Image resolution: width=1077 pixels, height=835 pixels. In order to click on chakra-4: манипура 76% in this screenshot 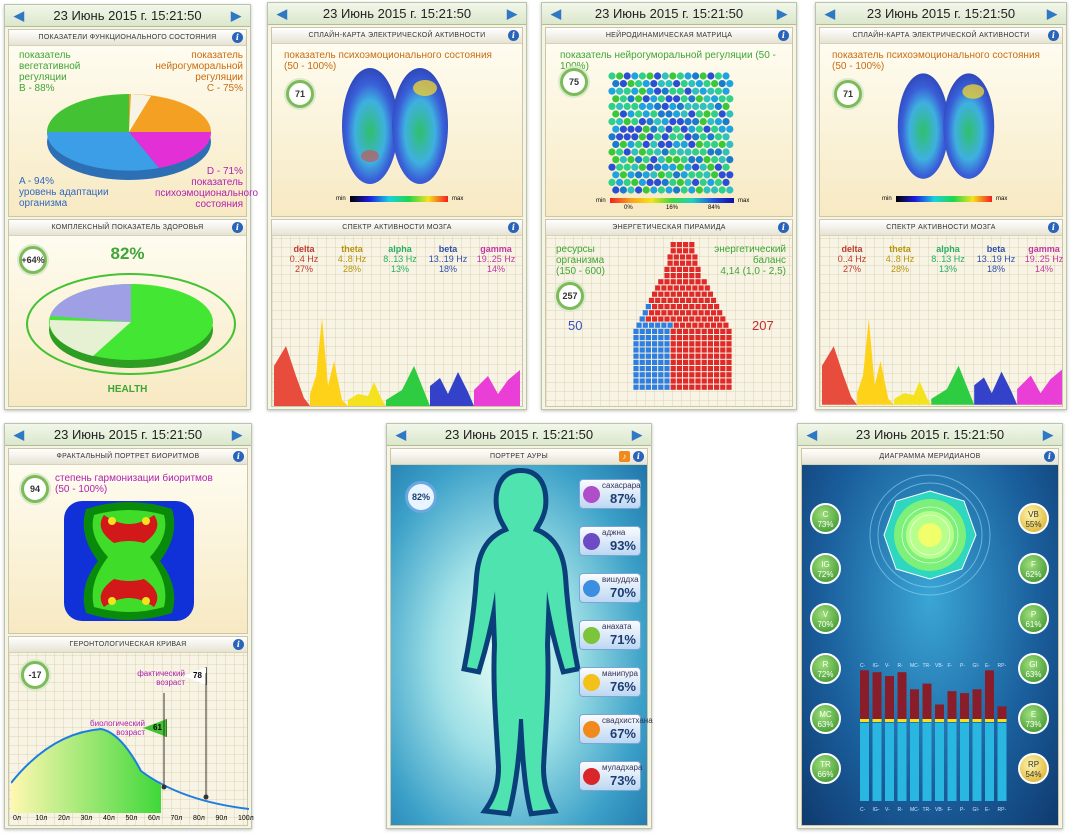, I will do `click(610, 682)`.